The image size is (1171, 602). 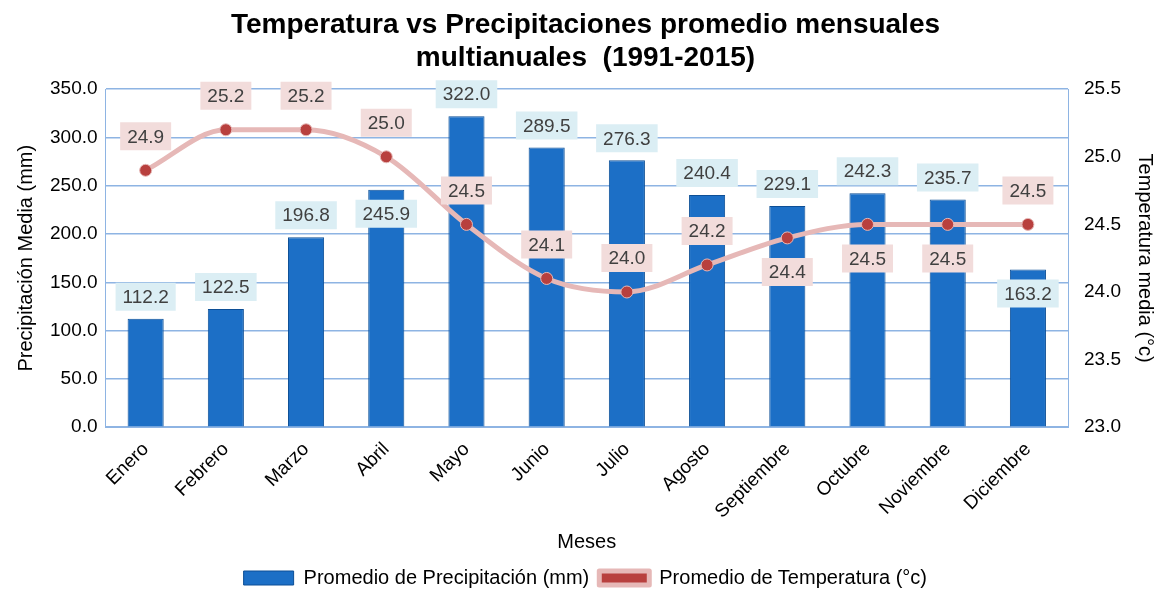 I want to click on data-label: 229.1, so click(x=787, y=184).